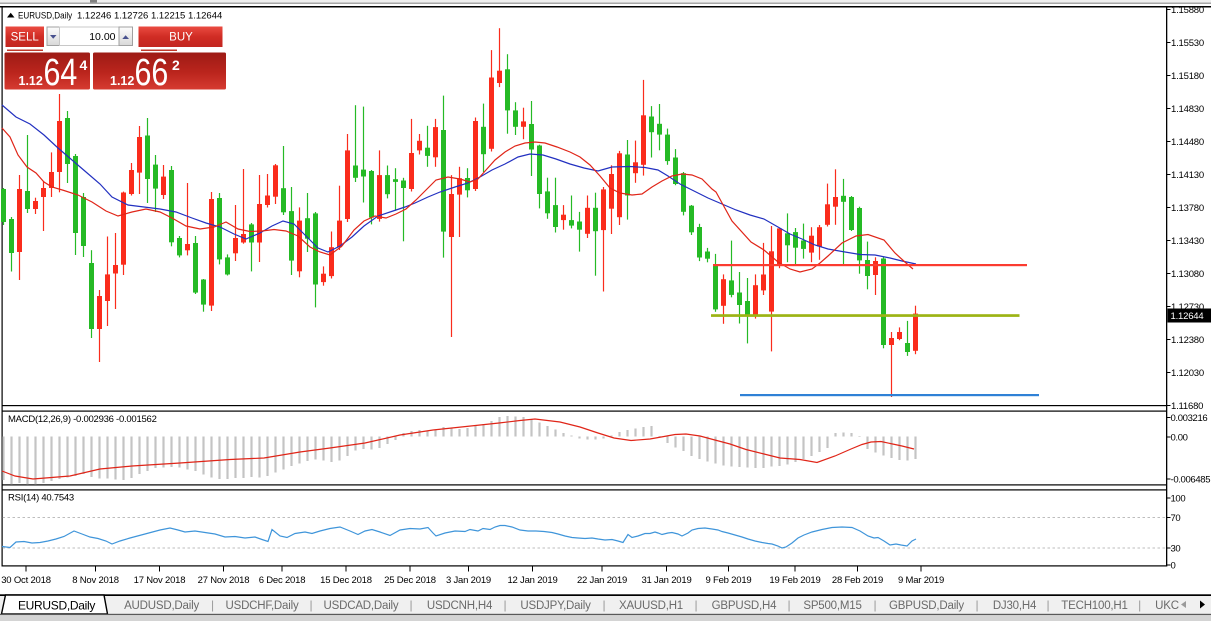 This screenshot has width=1211, height=621. What do you see at coordinates (1187, 10) in the screenshot?
I see `svg-text: 1.15880` at bounding box center [1187, 10].